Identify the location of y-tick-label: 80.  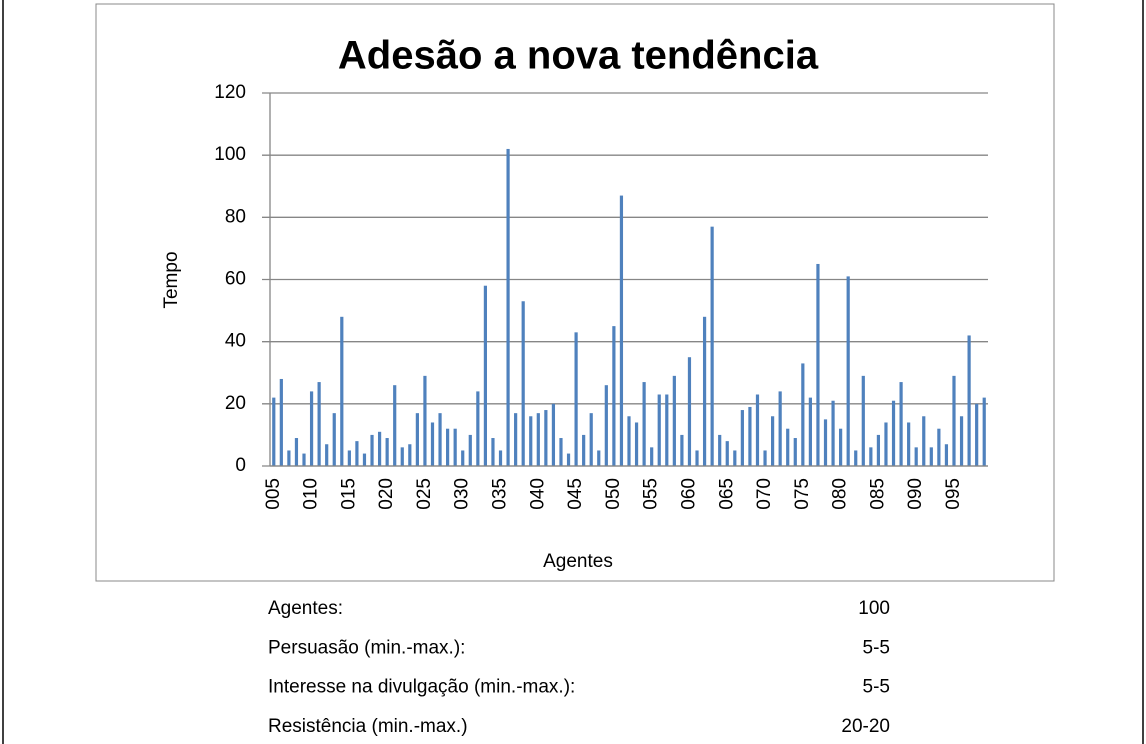
(235, 216).